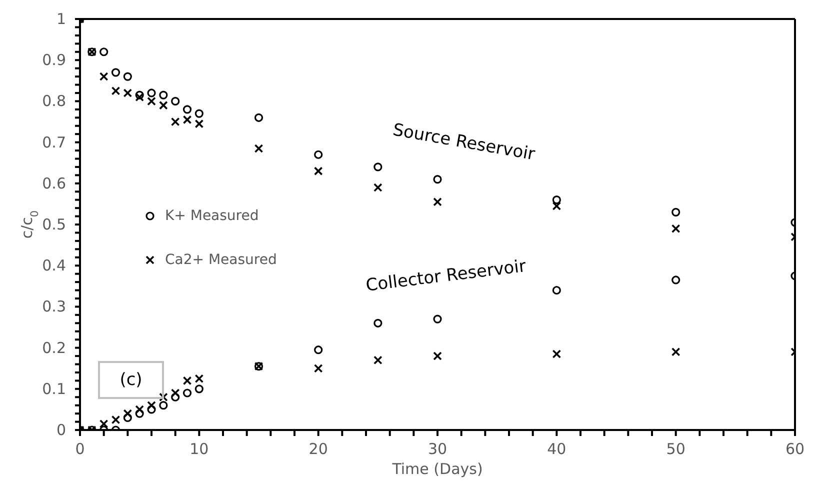  Describe the element at coordinates (54, 225) in the screenshot. I see `y-tick-label: 0.5` at that location.